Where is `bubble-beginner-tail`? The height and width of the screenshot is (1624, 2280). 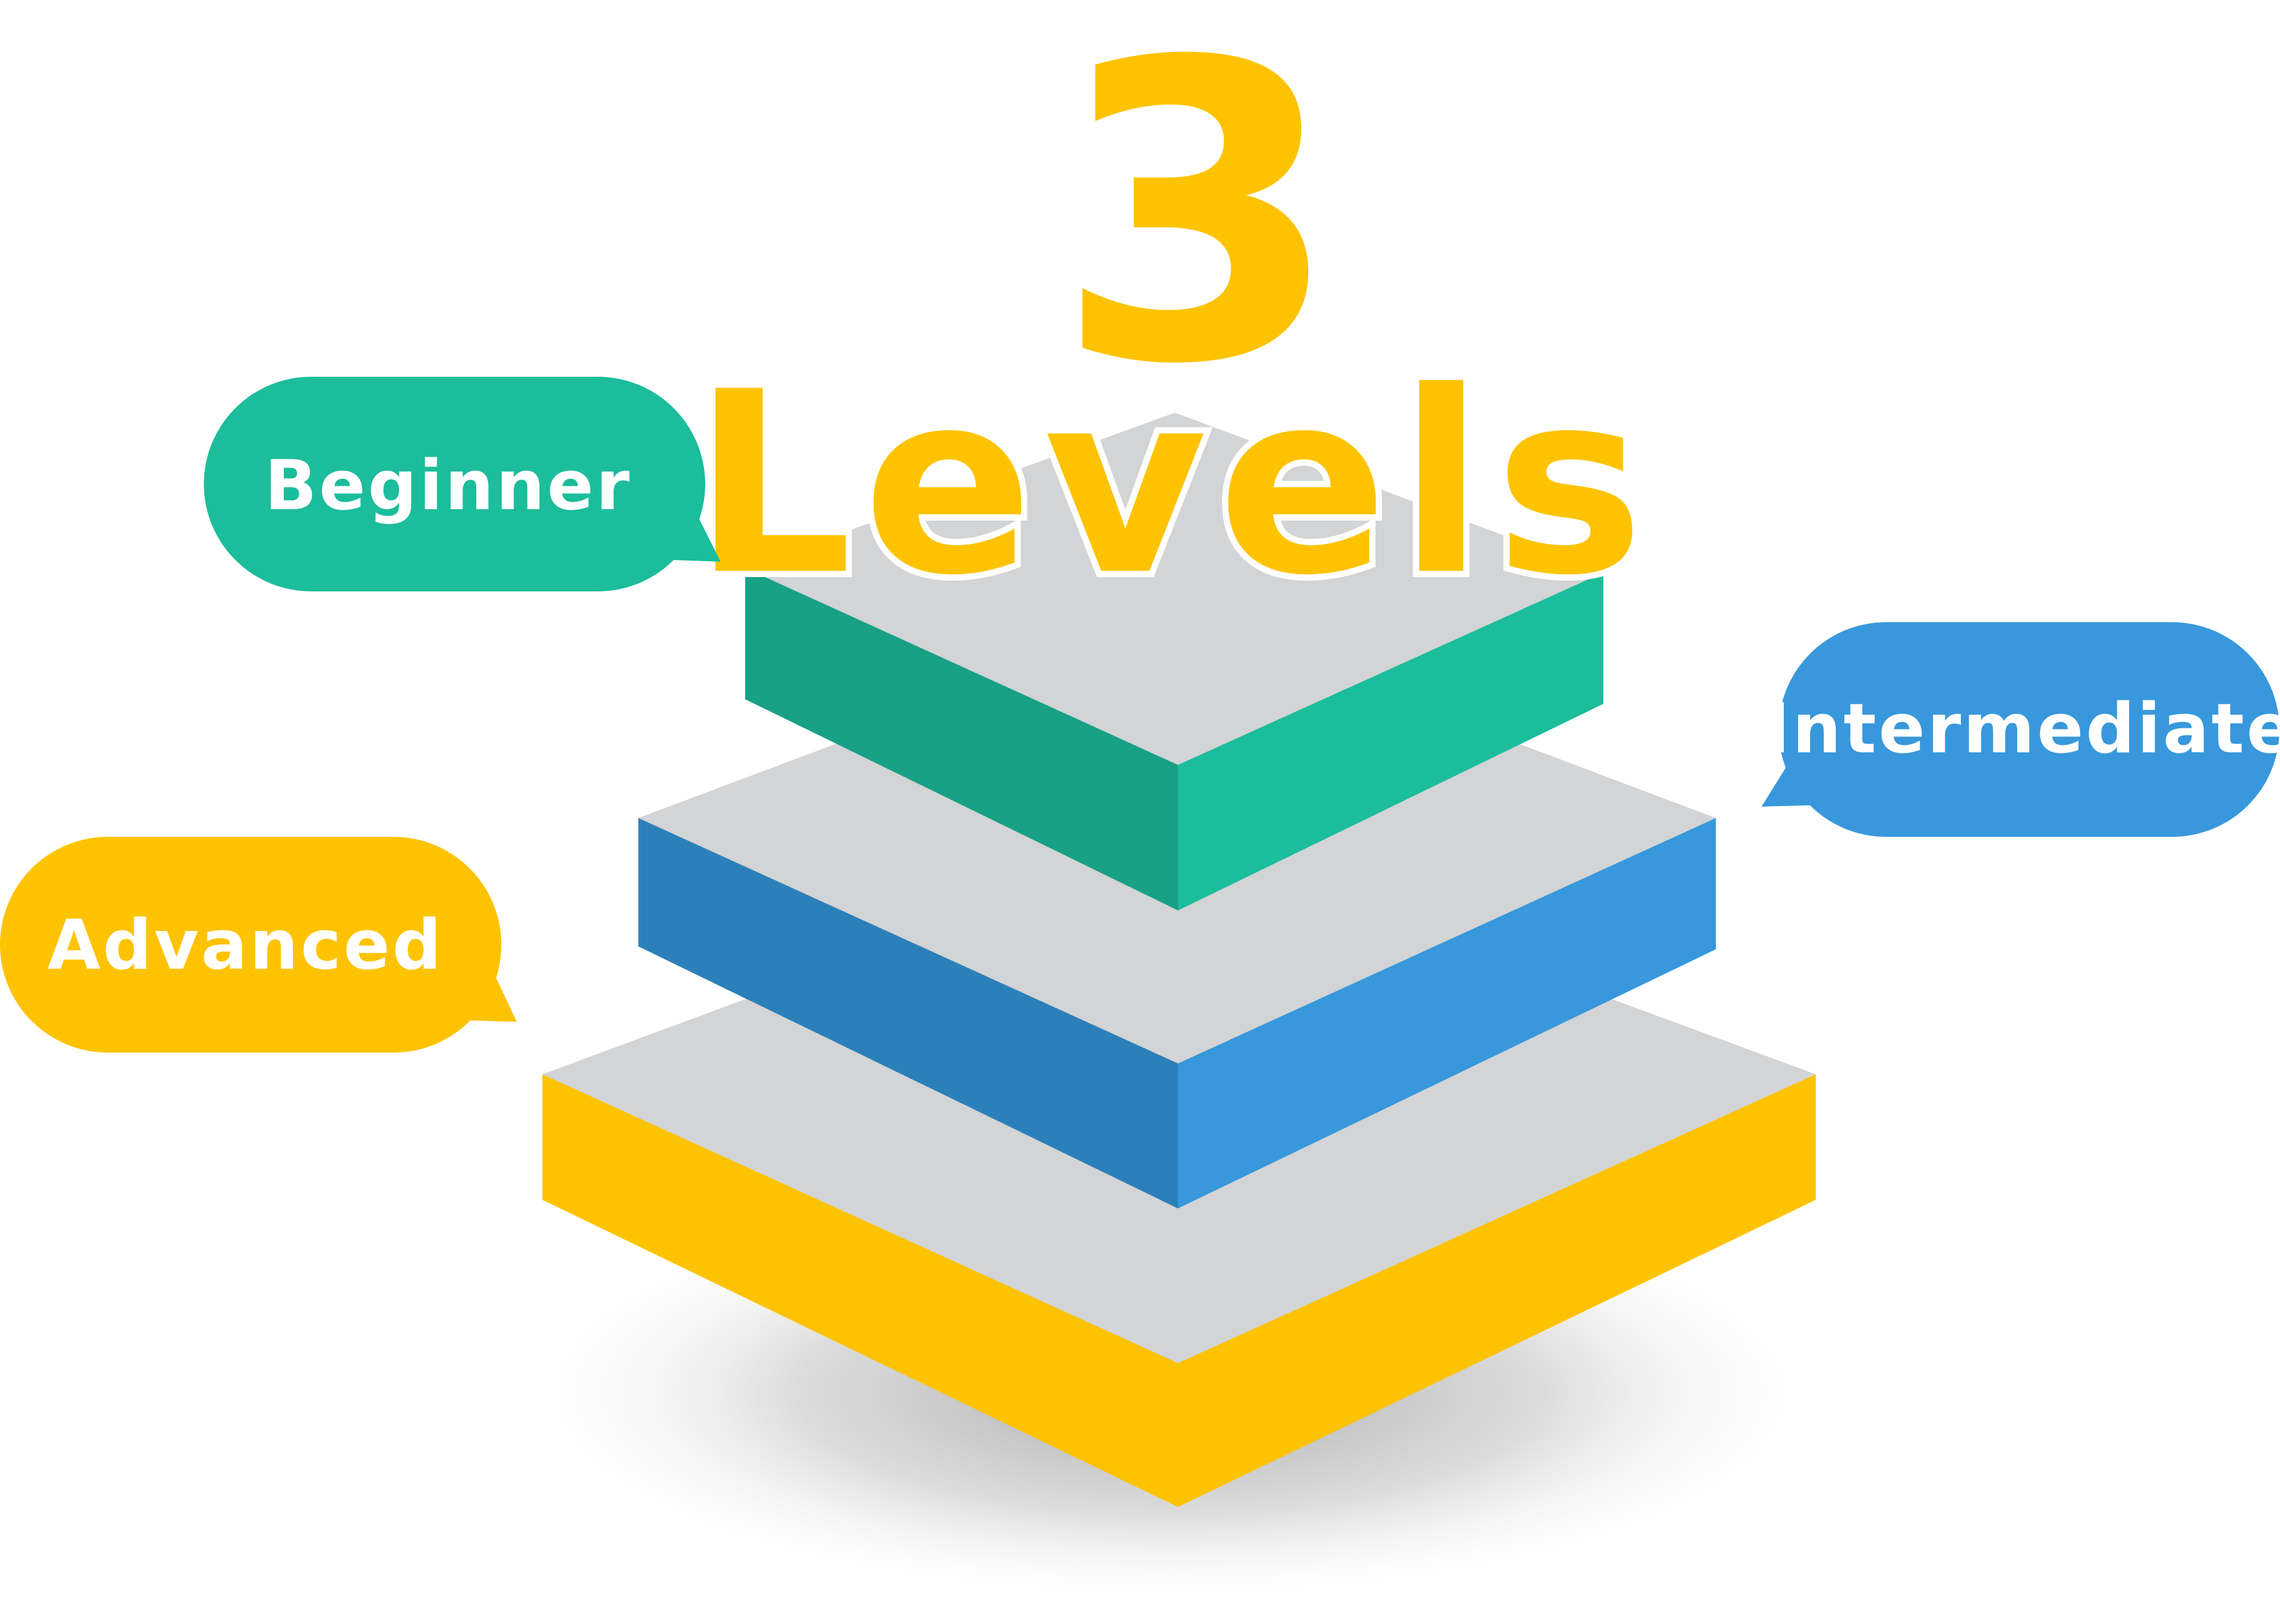
bubble-beginner-tail is located at coordinates (689, 532).